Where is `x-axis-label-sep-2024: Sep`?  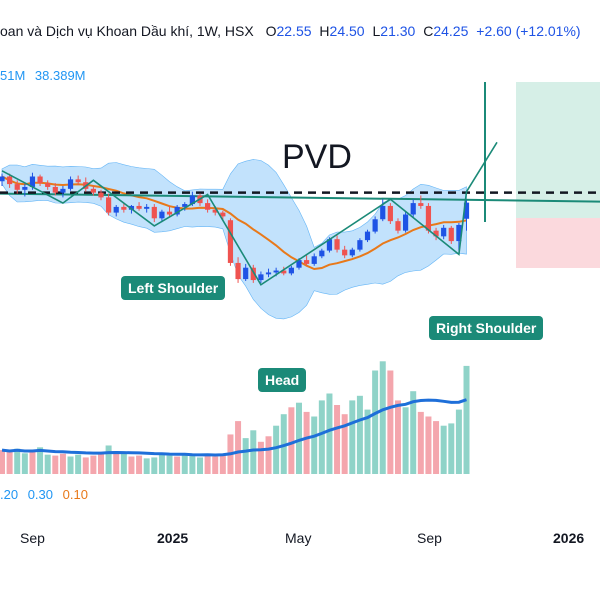 x-axis-label-sep-2024: Sep is located at coordinates (32, 538).